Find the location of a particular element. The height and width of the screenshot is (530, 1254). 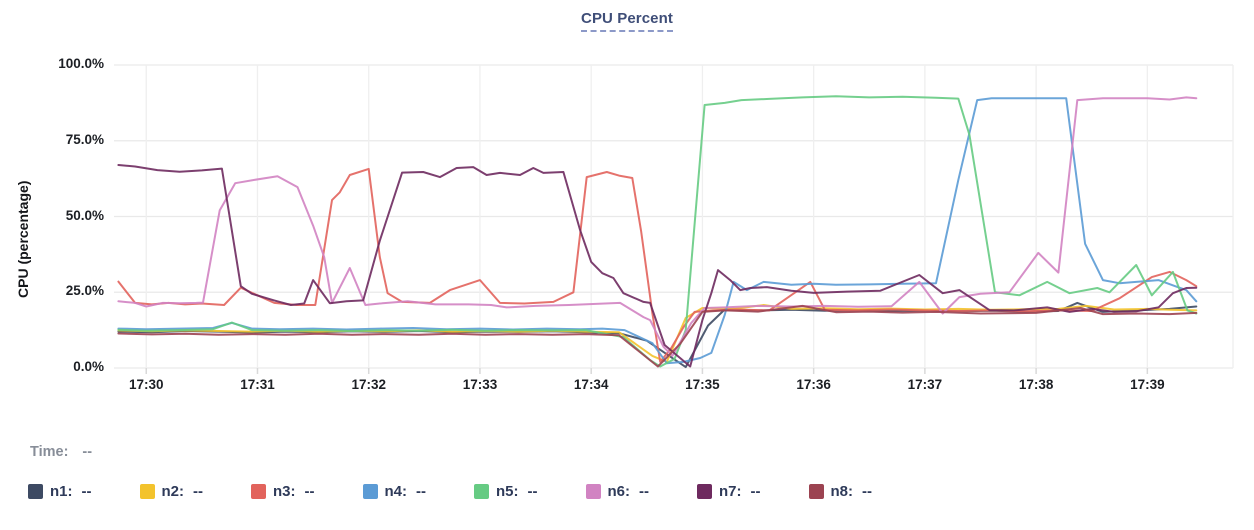

legend-label: n6: is located at coordinates (619, 491).